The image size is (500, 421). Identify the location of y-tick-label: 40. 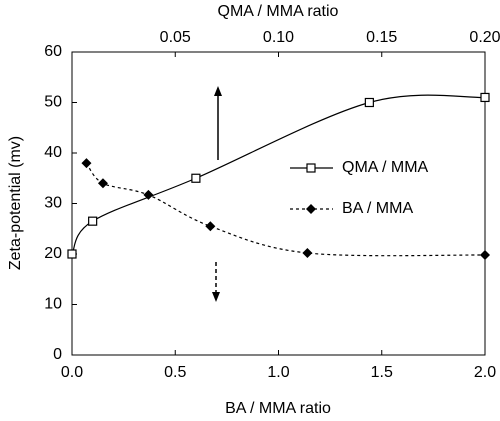
(53, 152).